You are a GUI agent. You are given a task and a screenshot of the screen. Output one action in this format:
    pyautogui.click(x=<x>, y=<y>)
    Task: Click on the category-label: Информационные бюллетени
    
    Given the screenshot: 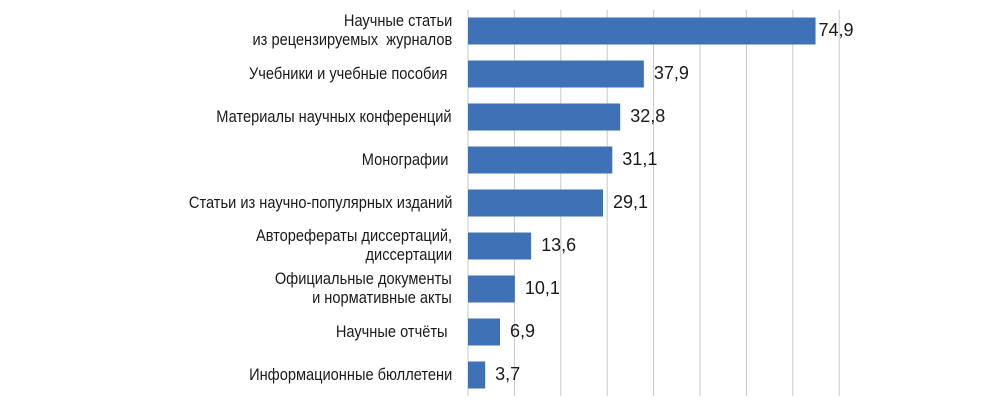 What is the action you would take?
    pyautogui.click(x=350, y=374)
    